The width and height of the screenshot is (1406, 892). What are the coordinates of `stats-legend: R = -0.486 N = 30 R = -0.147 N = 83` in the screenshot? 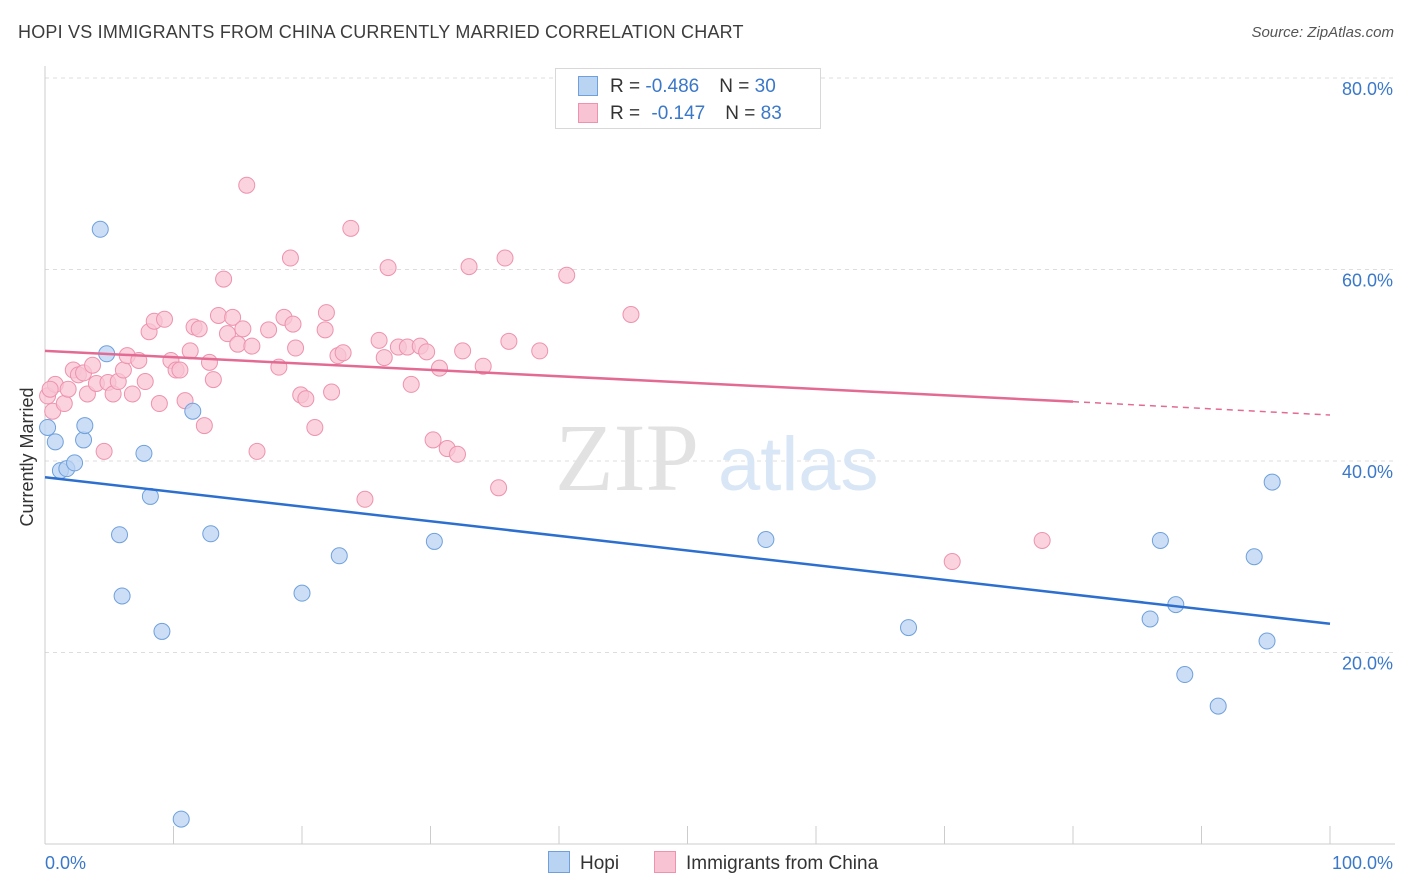 It's located at (688, 98).